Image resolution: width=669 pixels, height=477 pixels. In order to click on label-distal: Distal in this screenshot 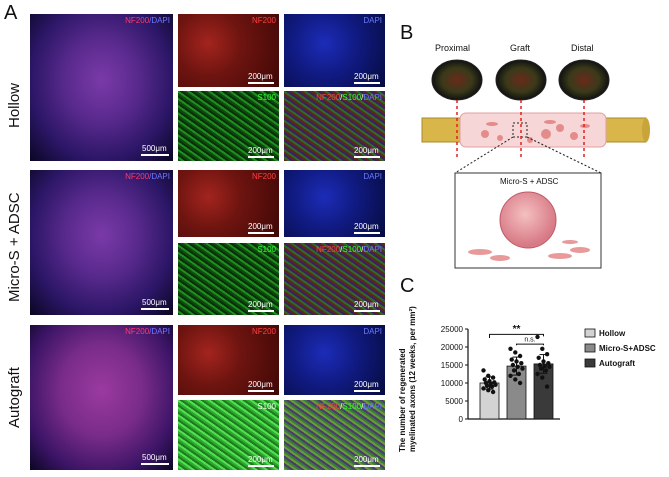, I will do `click(582, 48)`.